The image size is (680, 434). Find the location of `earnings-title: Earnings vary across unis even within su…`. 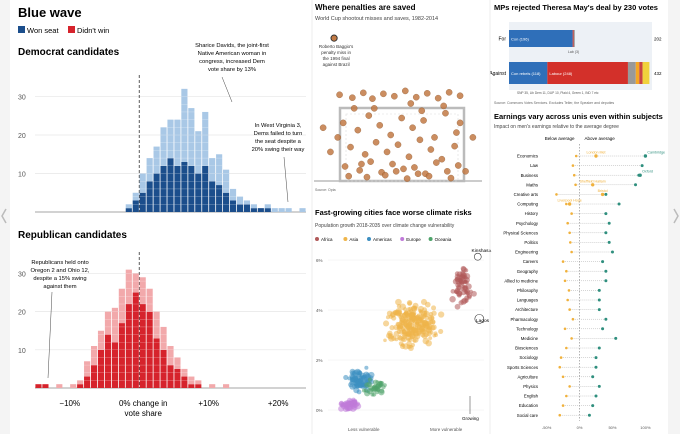

earnings-title: Earnings vary across unis even within su… is located at coordinates (578, 116).